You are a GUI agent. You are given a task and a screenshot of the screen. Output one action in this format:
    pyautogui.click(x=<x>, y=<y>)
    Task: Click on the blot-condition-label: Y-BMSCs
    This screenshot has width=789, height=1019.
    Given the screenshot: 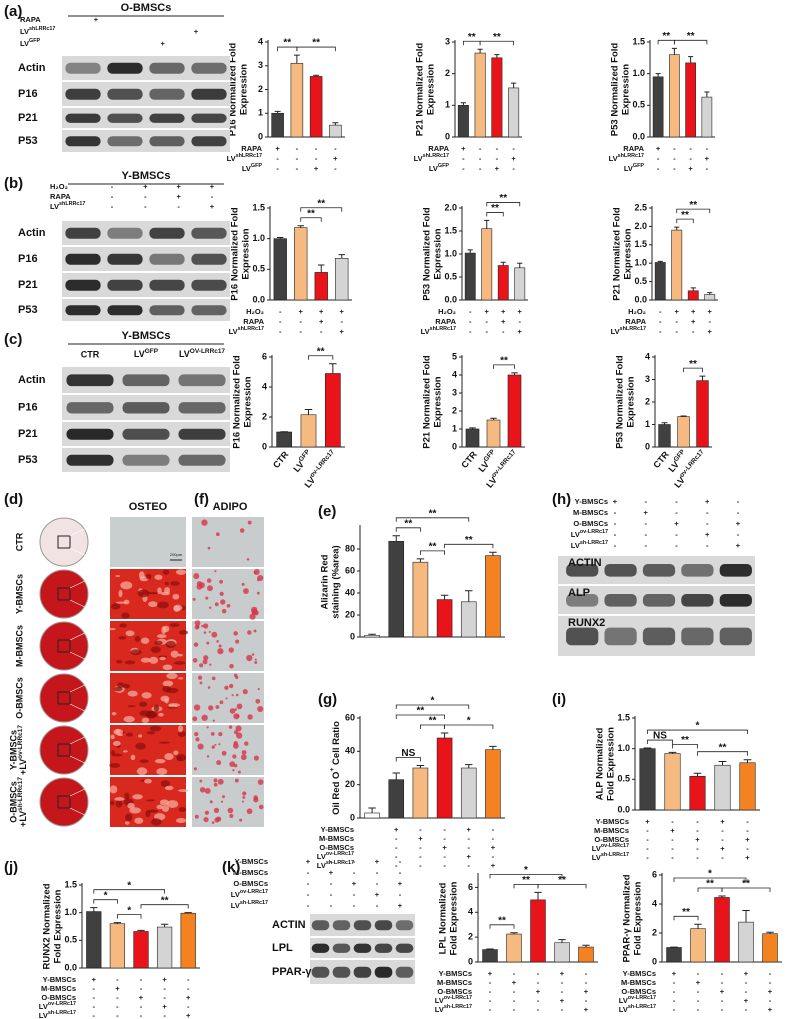 What is the action you would take?
    pyautogui.click(x=591, y=501)
    